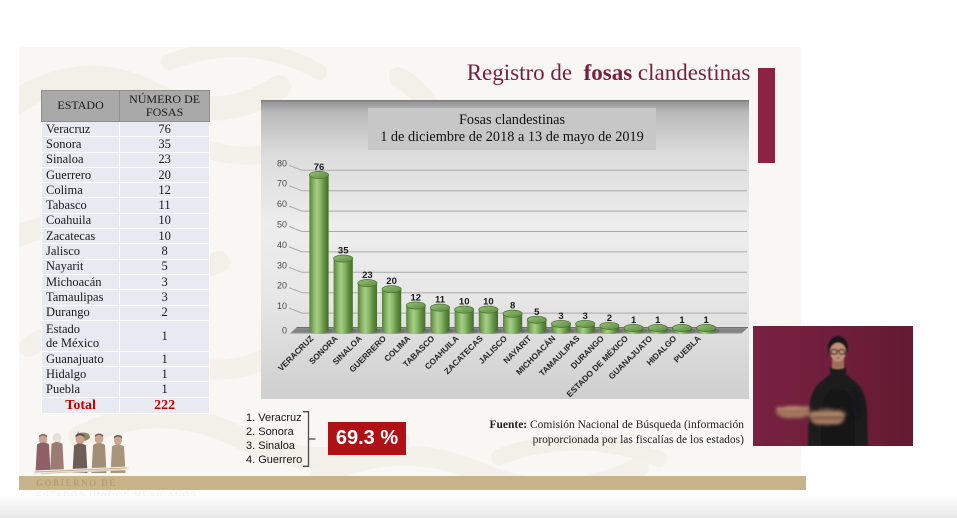 Image resolution: width=957 pixels, height=518 pixels. Describe the element at coordinates (512, 120) in the screenshot. I see `svg-text: Fosas clandestinas` at that location.